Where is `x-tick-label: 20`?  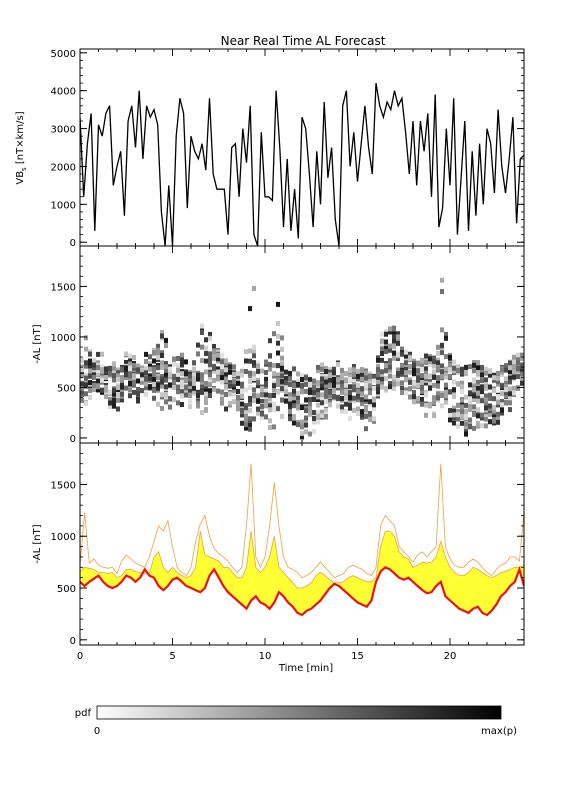 x-tick-label: 20 is located at coordinates (450, 656).